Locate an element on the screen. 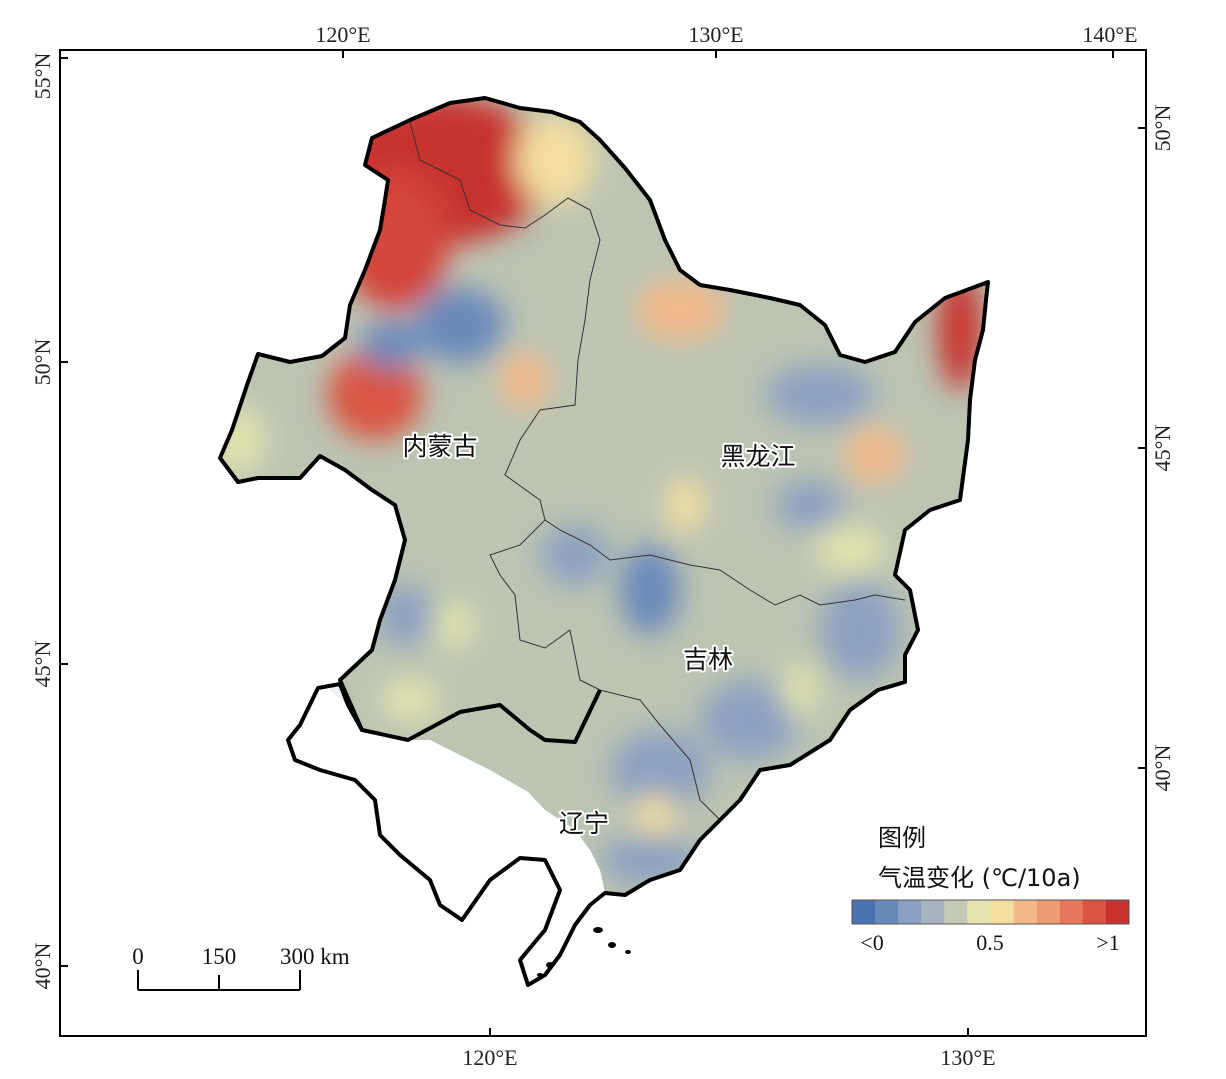 This screenshot has width=1226, height=1079. legend-colorbar-border is located at coordinates (990, 912).